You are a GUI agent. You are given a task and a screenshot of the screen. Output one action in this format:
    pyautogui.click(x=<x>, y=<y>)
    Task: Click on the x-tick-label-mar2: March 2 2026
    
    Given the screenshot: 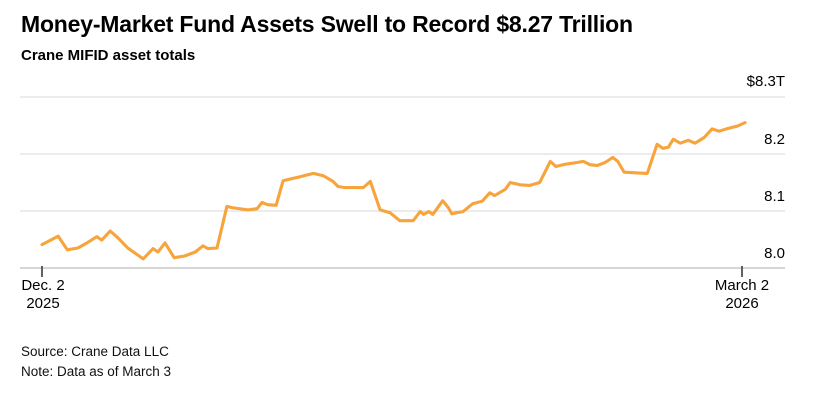 What is the action you would take?
    pyautogui.click(x=742, y=295)
    